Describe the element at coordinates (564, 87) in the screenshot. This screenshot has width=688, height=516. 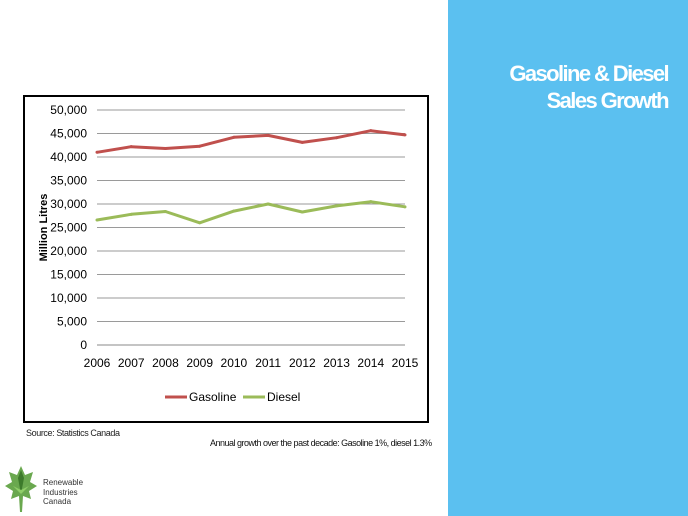
I see `slide-title: Gasoline & Diesel Sales Growth` at that location.